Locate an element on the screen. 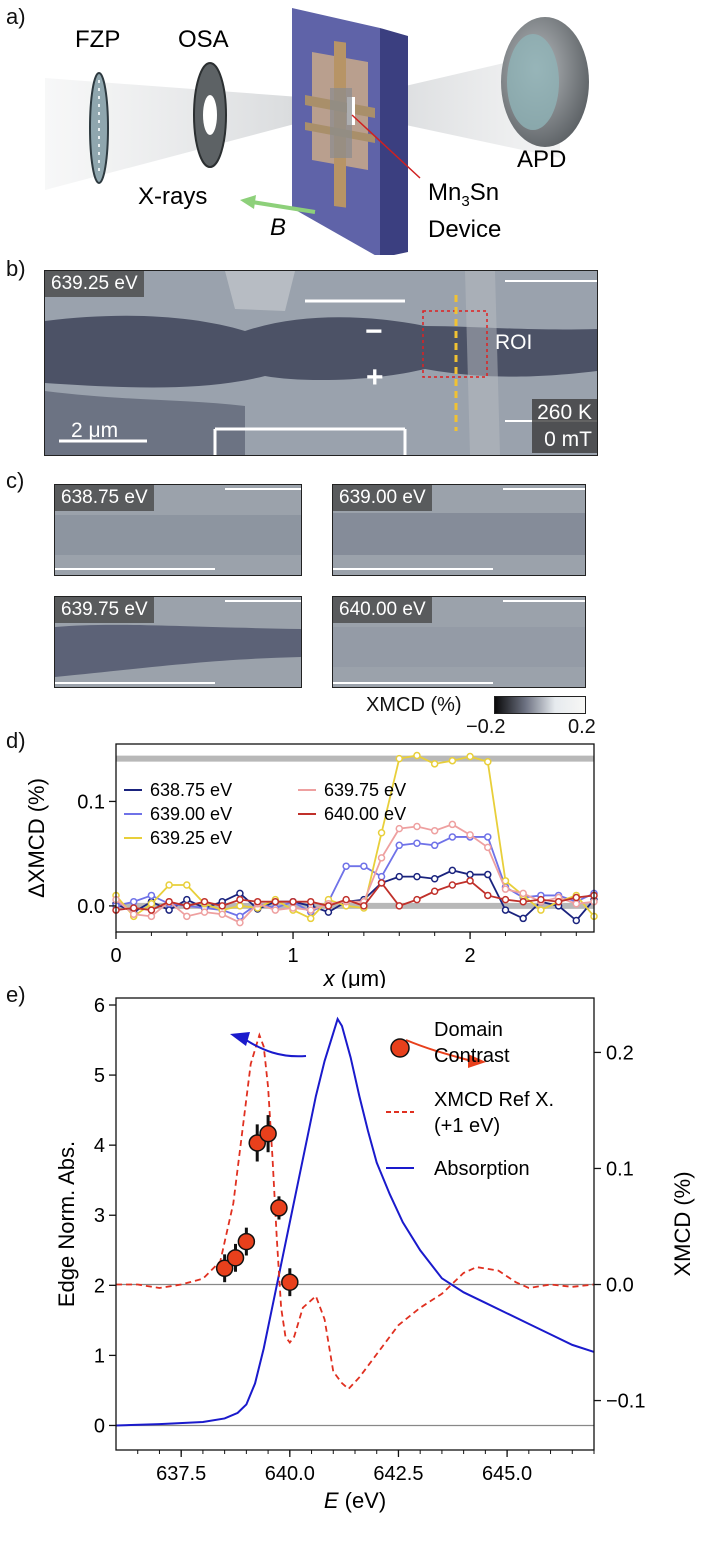 This screenshot has height=1544, width=708. y-tick-label-right: 0.1 is located at coordinates (620, 1169).